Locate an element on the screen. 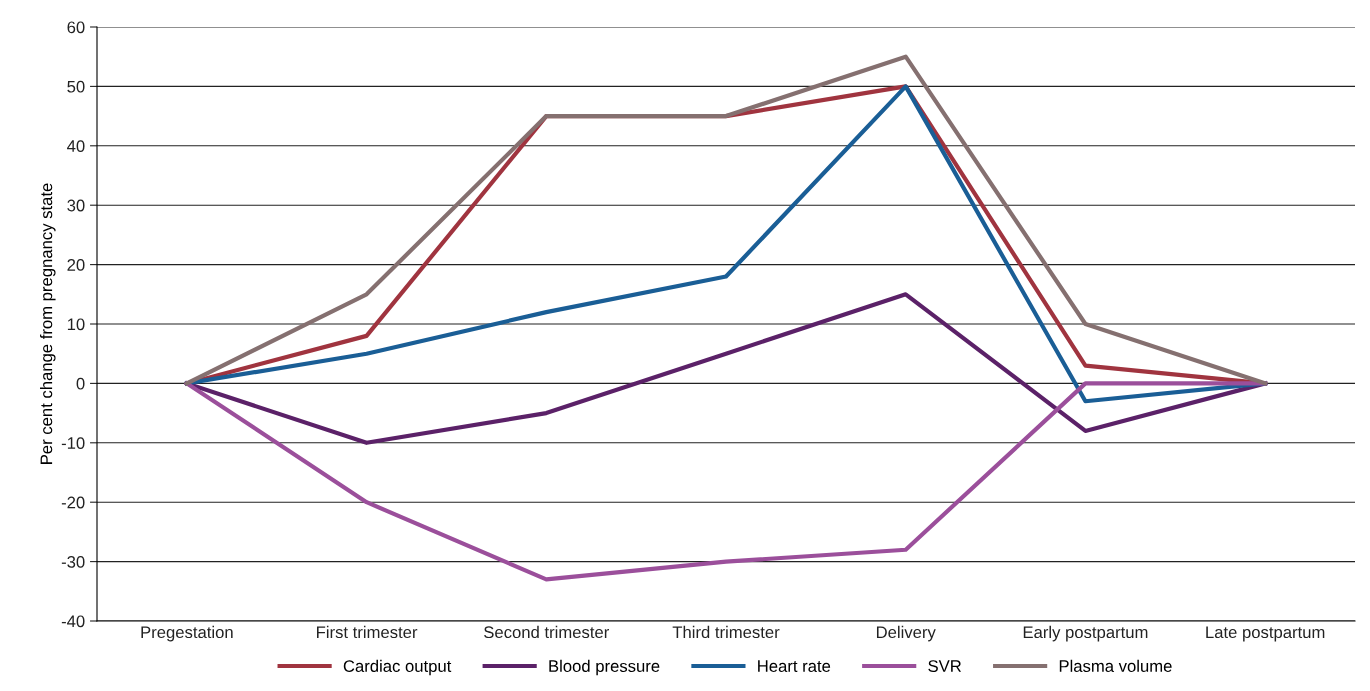  legend-label: Heart rate is located at coordinates (794, 666).